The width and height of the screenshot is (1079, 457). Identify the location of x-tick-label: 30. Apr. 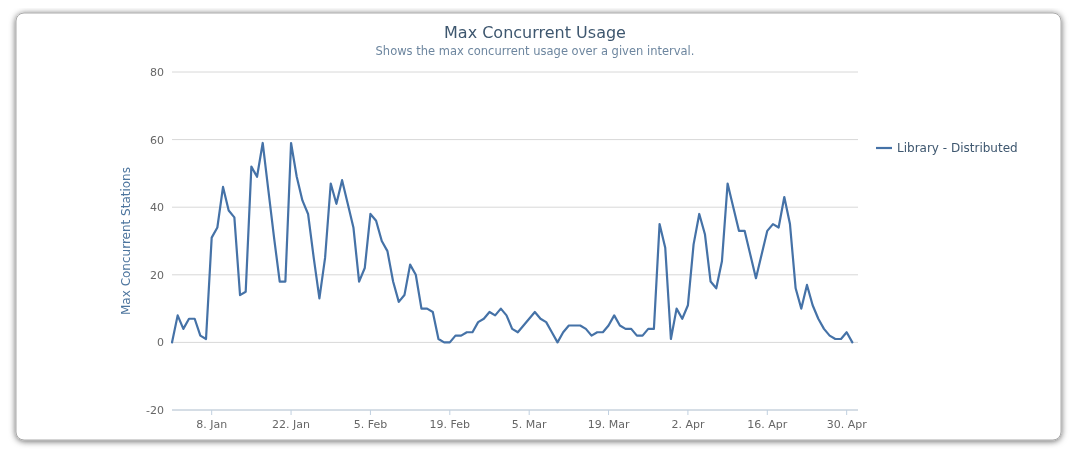
(847, 424).